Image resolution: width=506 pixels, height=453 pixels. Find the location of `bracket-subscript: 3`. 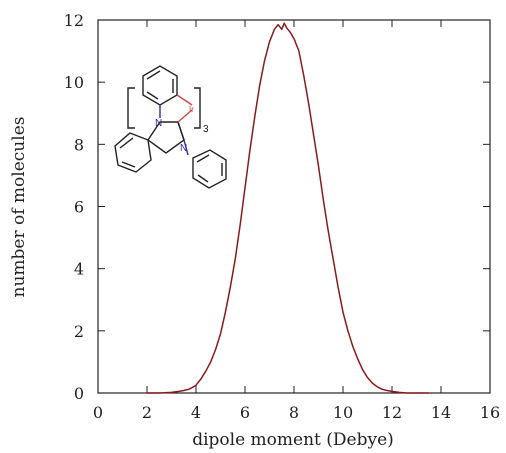

bracket-subscript: 3 is located at coordinates (206, 129).